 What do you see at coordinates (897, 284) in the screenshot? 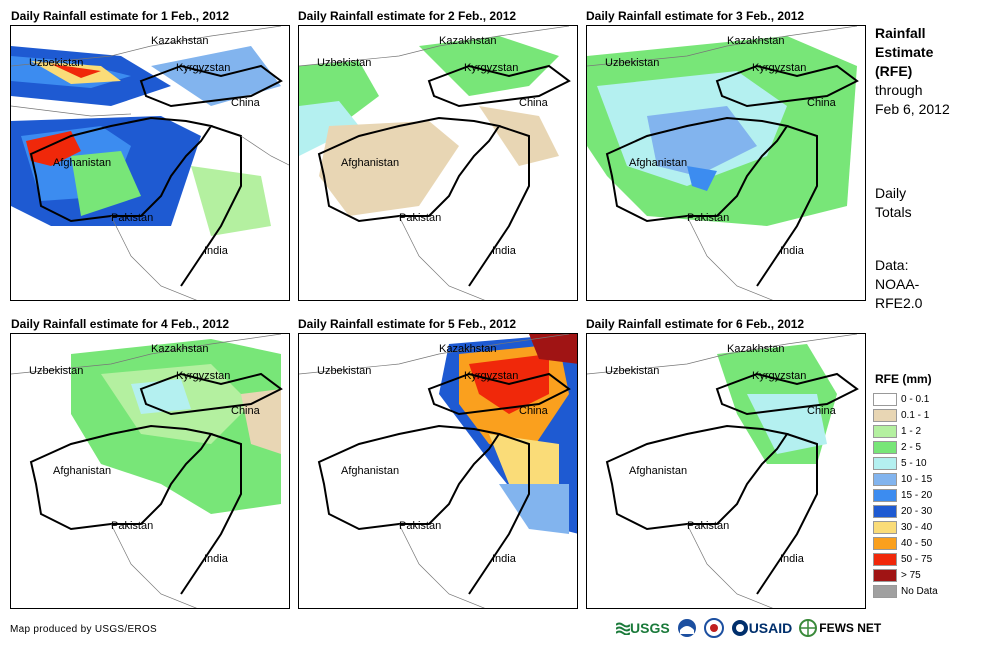
I see `data-source-line-1: NOAA-` at bounding box center [897, 284].